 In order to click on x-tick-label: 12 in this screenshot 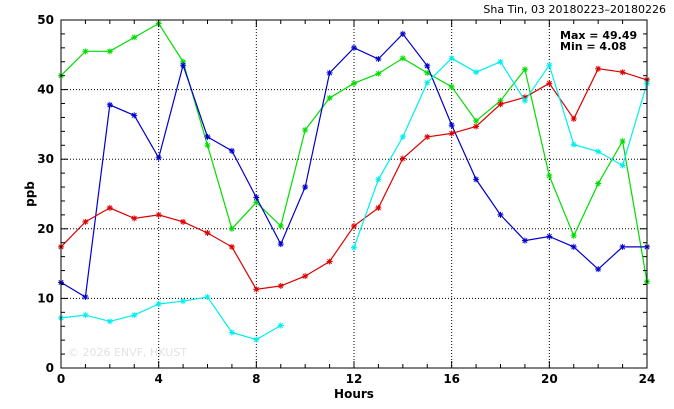, I will do `click(354, 379)`.